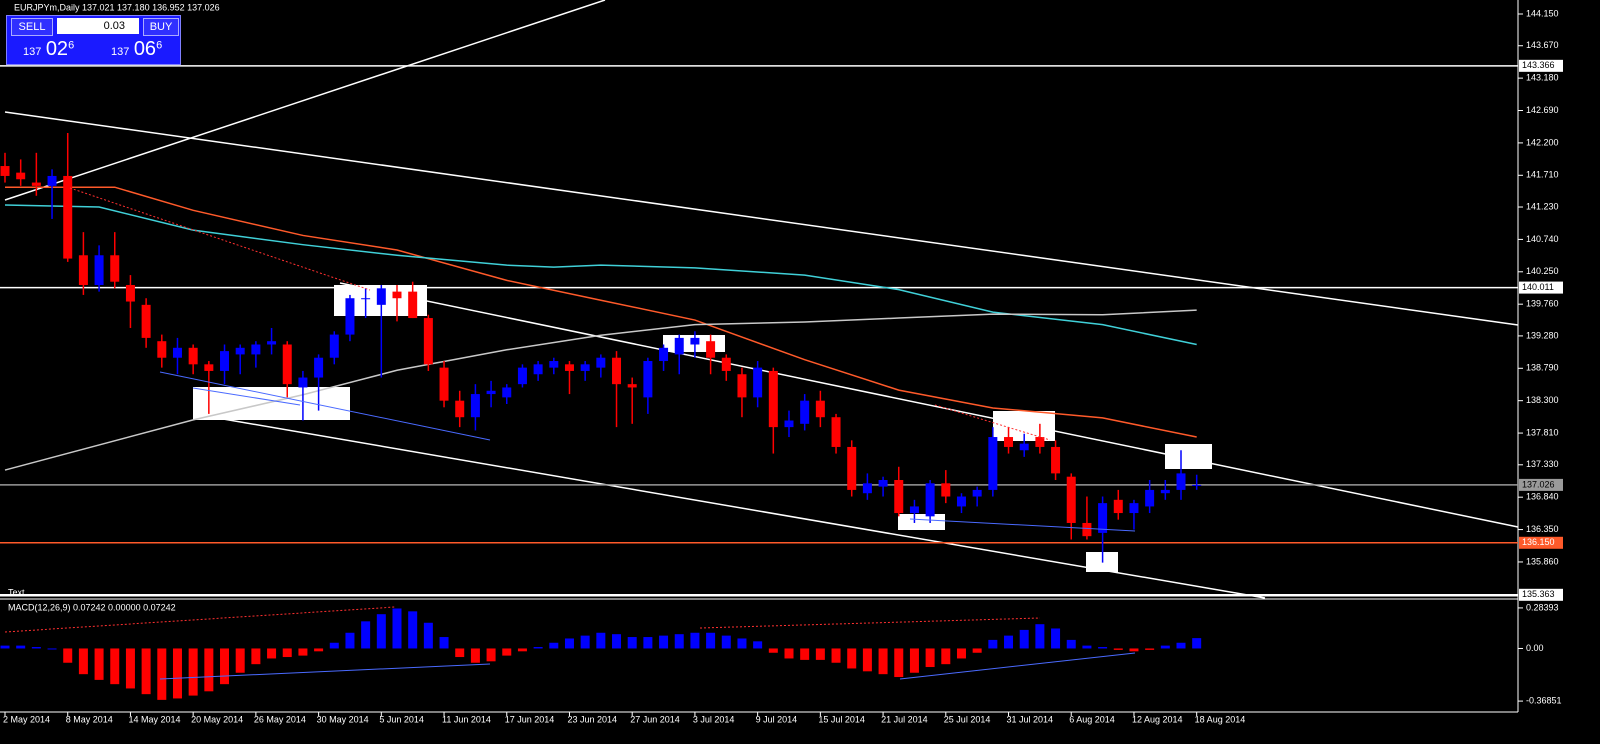 Image resolution: width=1600 pixels, height=744 pixels. I want to click on buy-button: BUY, so click(161, 27).